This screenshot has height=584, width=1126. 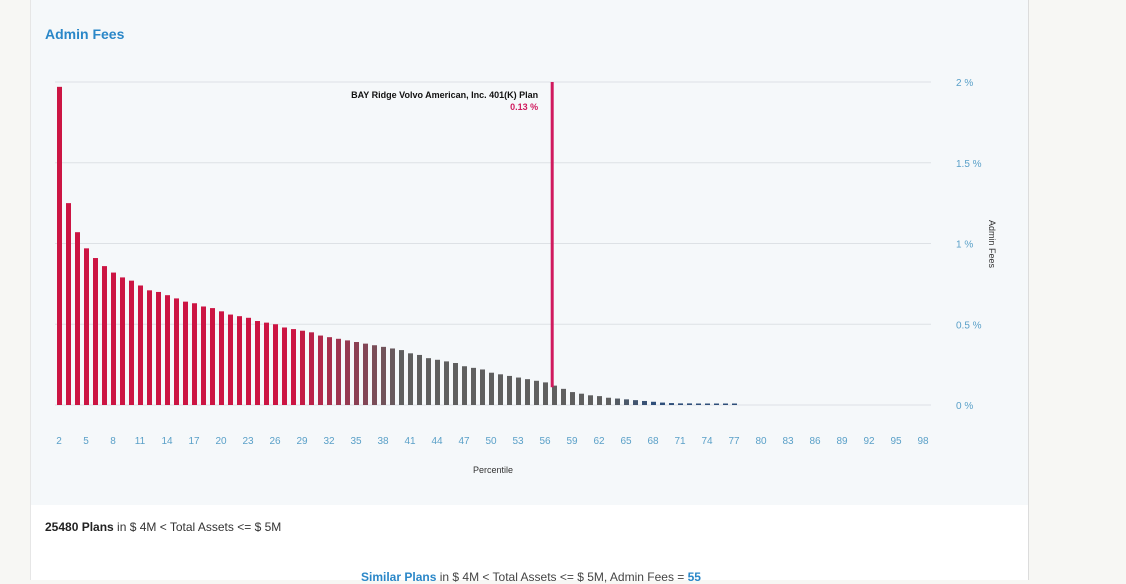 I want to click on x-tick-label: 47, so click(x=464, y=441).